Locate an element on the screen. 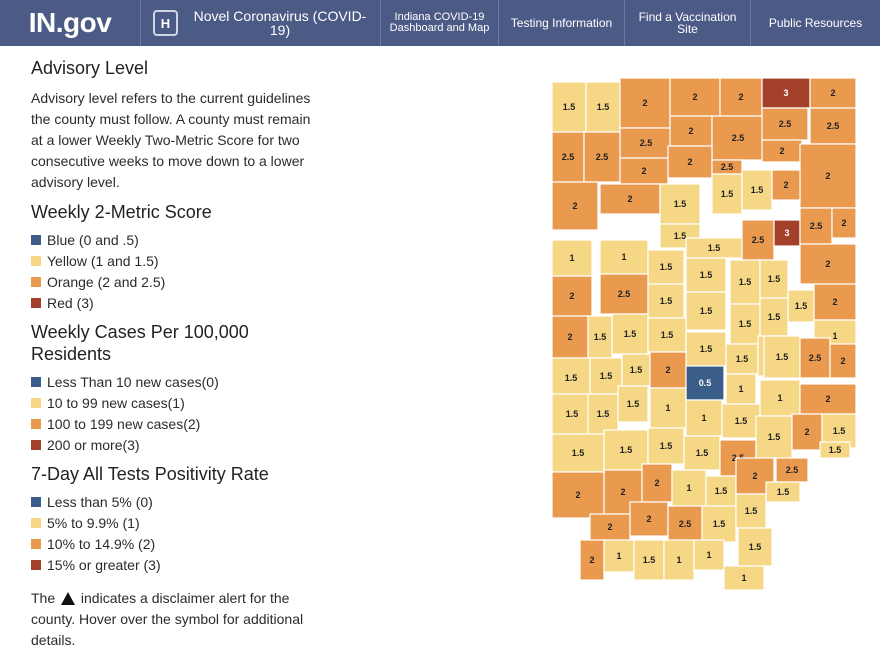  warning-triangle-icon is located at coordinates (68, 598).